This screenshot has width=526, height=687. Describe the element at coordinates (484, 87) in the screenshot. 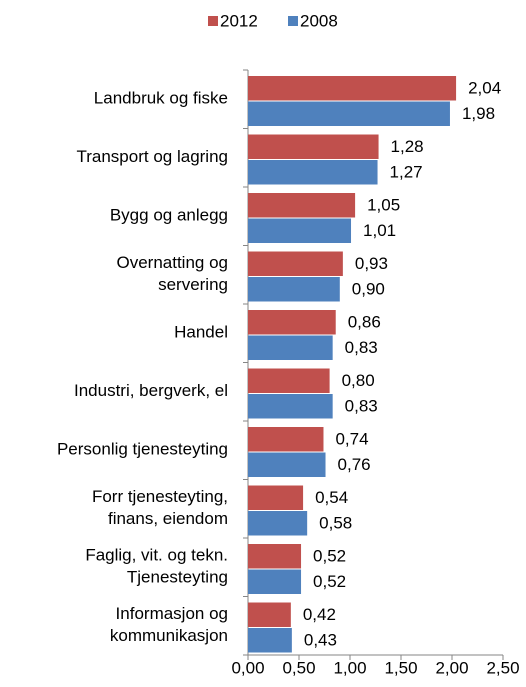

I see `value-label: 2,04` at that location.